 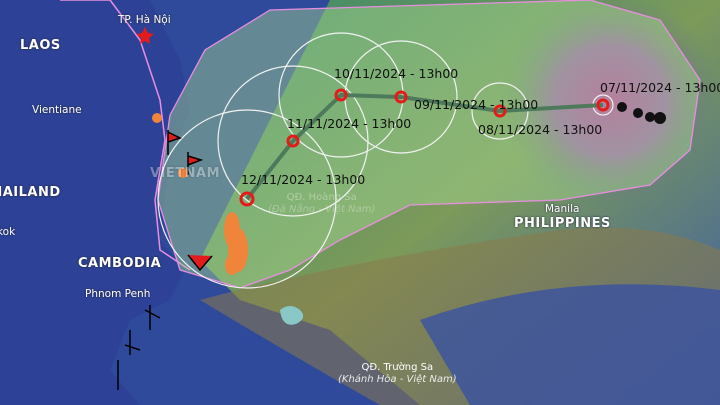 What do you see at coordinates (292, 315) in the screenshot?
I see `rain-cell` at bounding box center [292, 315].